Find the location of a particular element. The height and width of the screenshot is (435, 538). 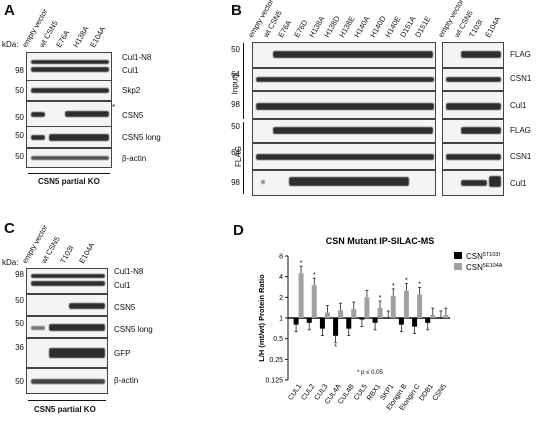

blot-inputs-csn1 is located at coordinates (344, 79).